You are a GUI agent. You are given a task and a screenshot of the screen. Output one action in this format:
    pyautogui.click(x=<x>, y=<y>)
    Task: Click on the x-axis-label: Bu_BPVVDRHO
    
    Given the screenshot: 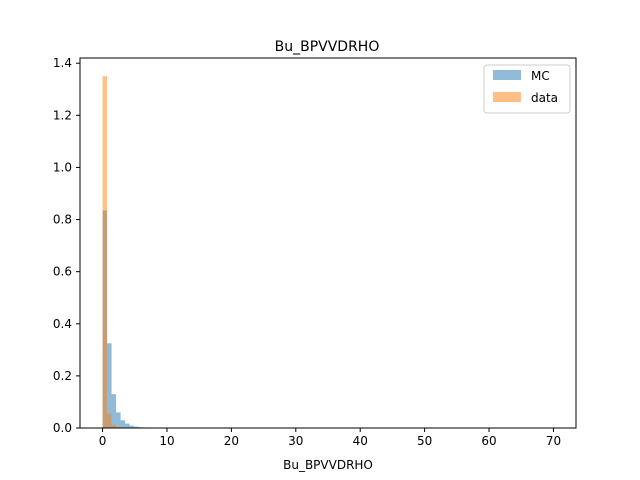 What is the action you would take?
    pyautogui.click(x=328, y=465)
    